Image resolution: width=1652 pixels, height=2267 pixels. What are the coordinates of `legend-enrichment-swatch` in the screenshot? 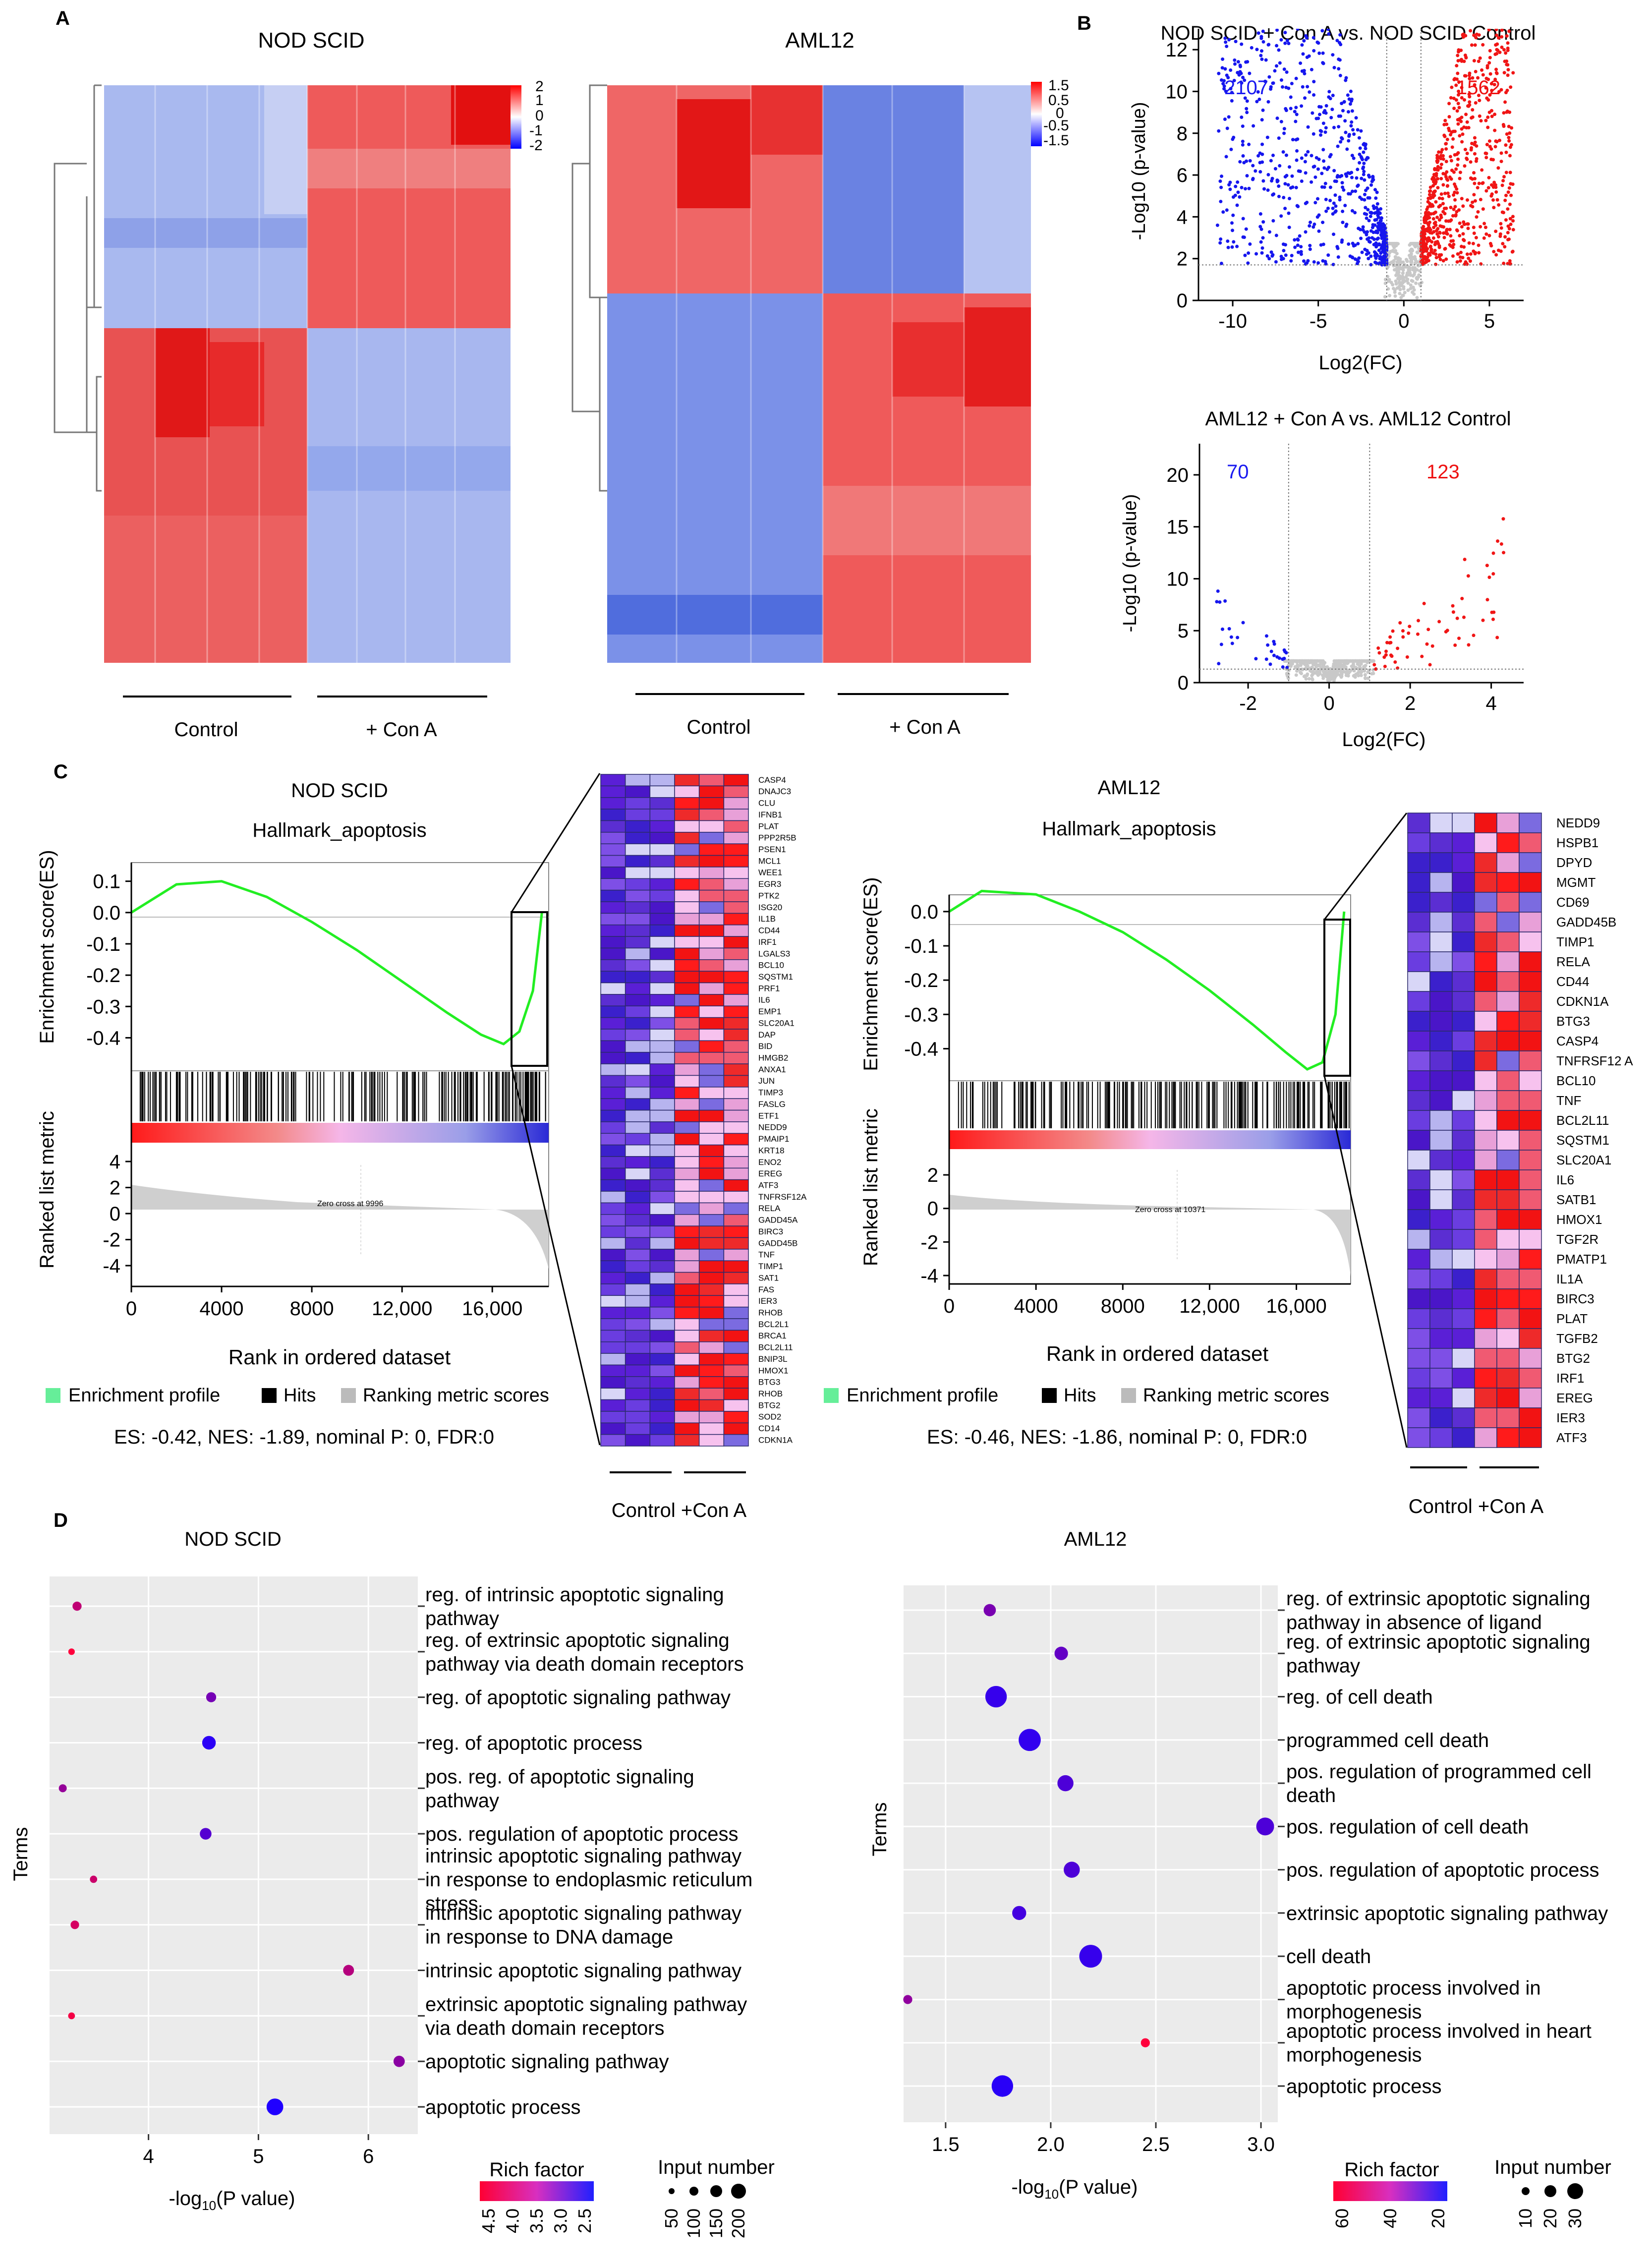 It's located at (53, 1395).